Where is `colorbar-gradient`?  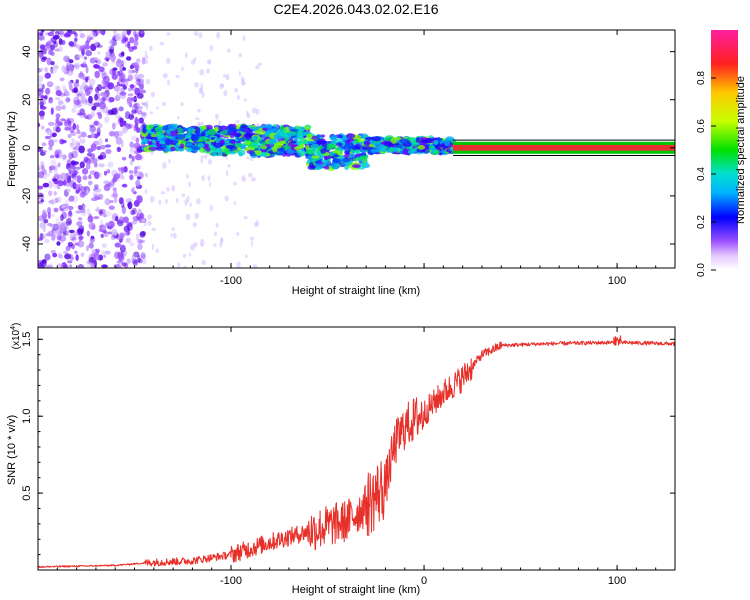 colorbar-gradient is located at coordinates (724, 150).